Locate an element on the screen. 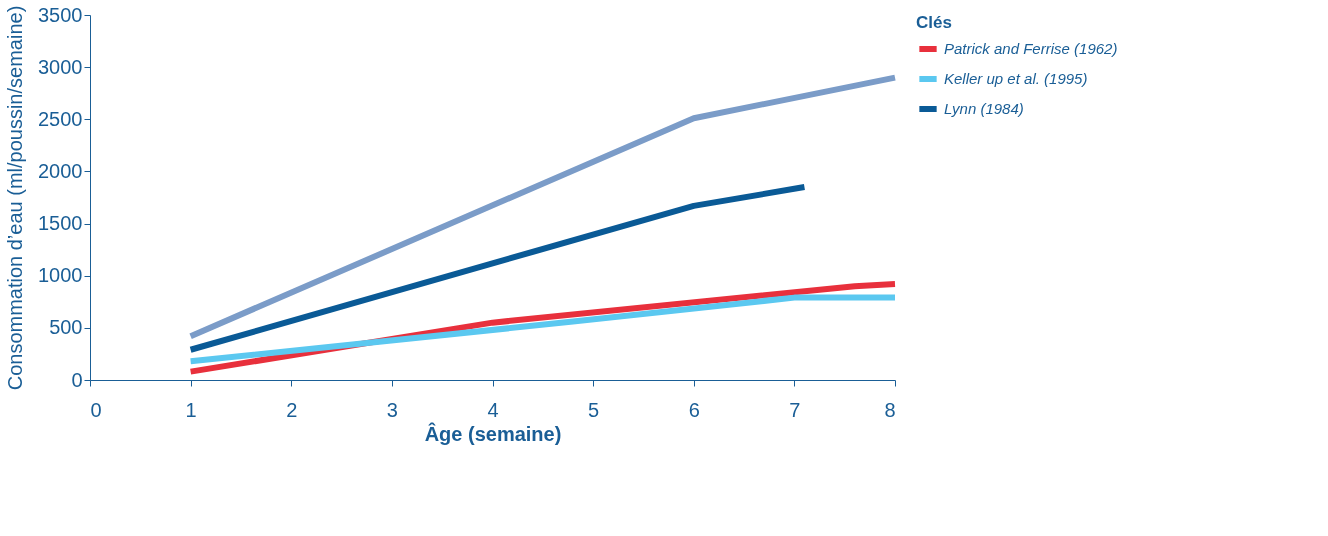 Image resolution: width=1328 pixels, height=536 pixels. x-tick-label: 5 is located at coordinates (594, 409).